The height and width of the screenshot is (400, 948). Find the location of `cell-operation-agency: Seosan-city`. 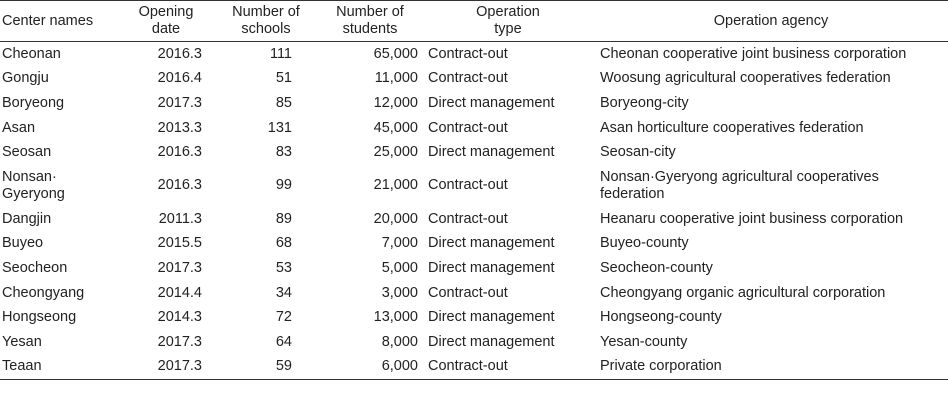

cell-operation-agency: Seosan-city is located at coordinates (638, 152).